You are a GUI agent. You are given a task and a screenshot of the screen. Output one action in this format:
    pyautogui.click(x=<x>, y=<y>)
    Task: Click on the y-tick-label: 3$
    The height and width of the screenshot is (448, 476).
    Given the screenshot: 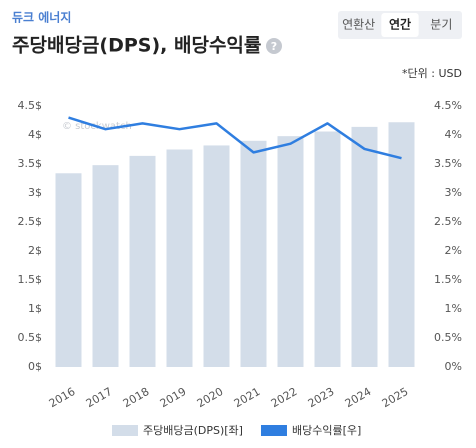 What is the action you would take?
    pyautogui.click(x=35, y=192)
    